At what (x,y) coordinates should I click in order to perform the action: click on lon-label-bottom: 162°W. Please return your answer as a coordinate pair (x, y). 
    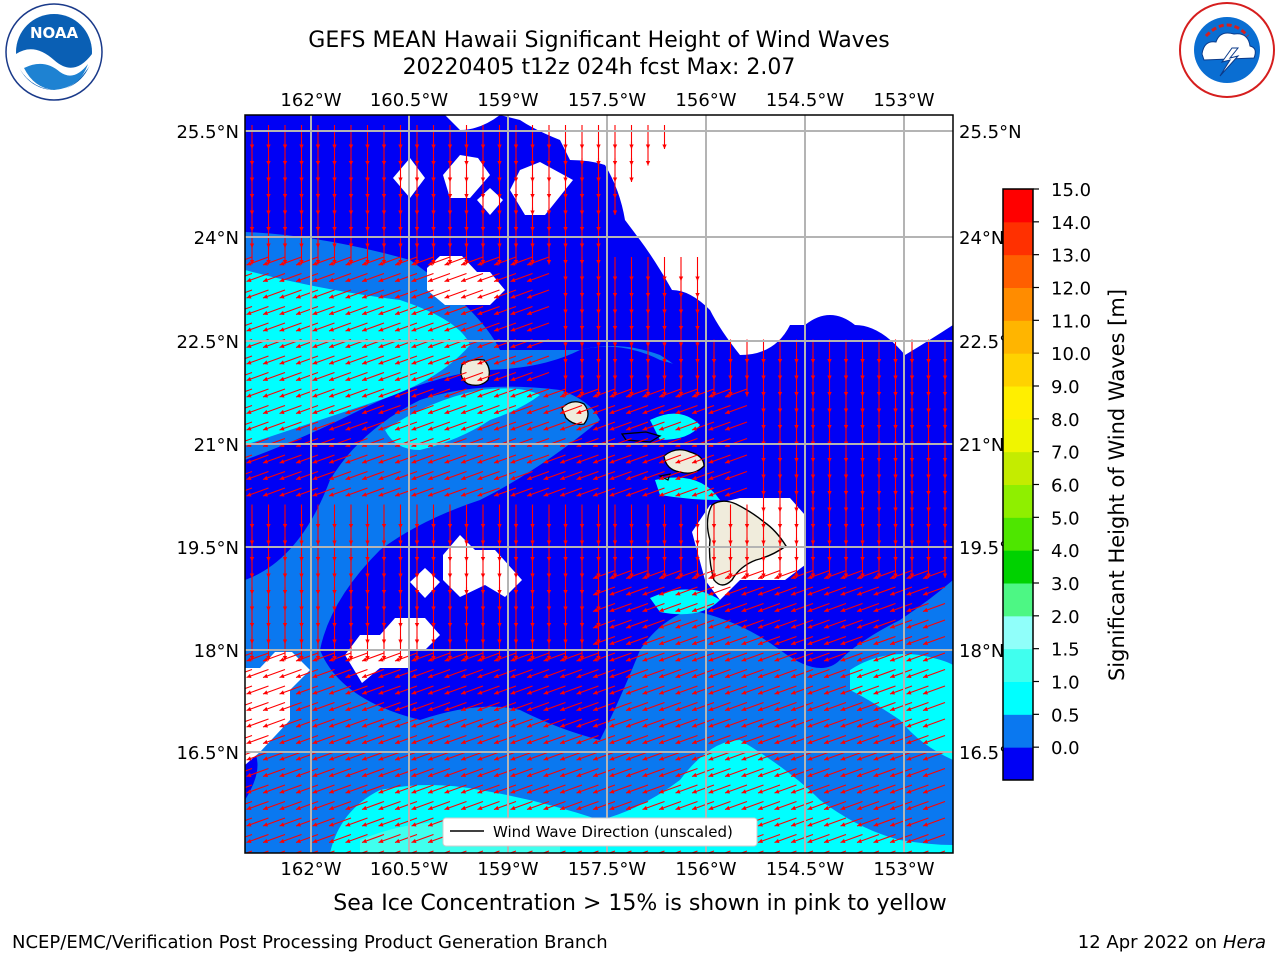
    Looking at the image, I should click on (310, 869).